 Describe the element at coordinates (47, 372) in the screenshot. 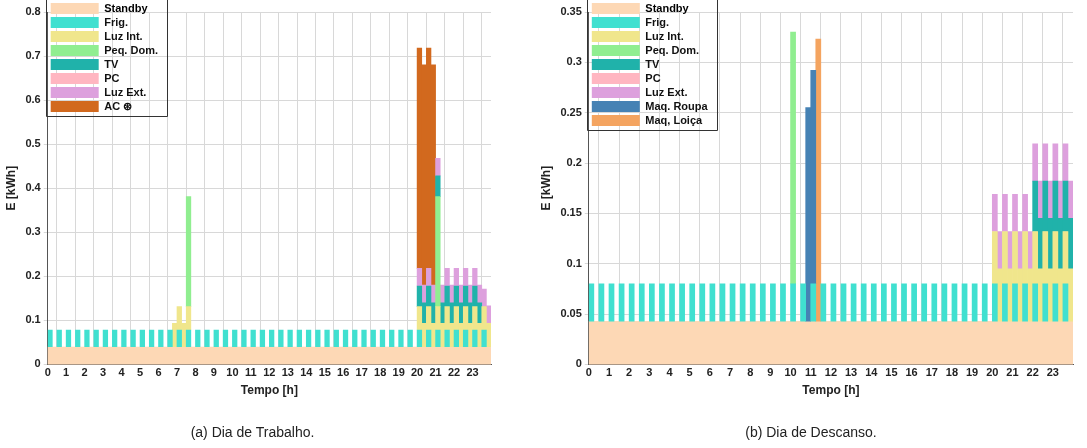

I see `x-tick-label: 0` at that location.